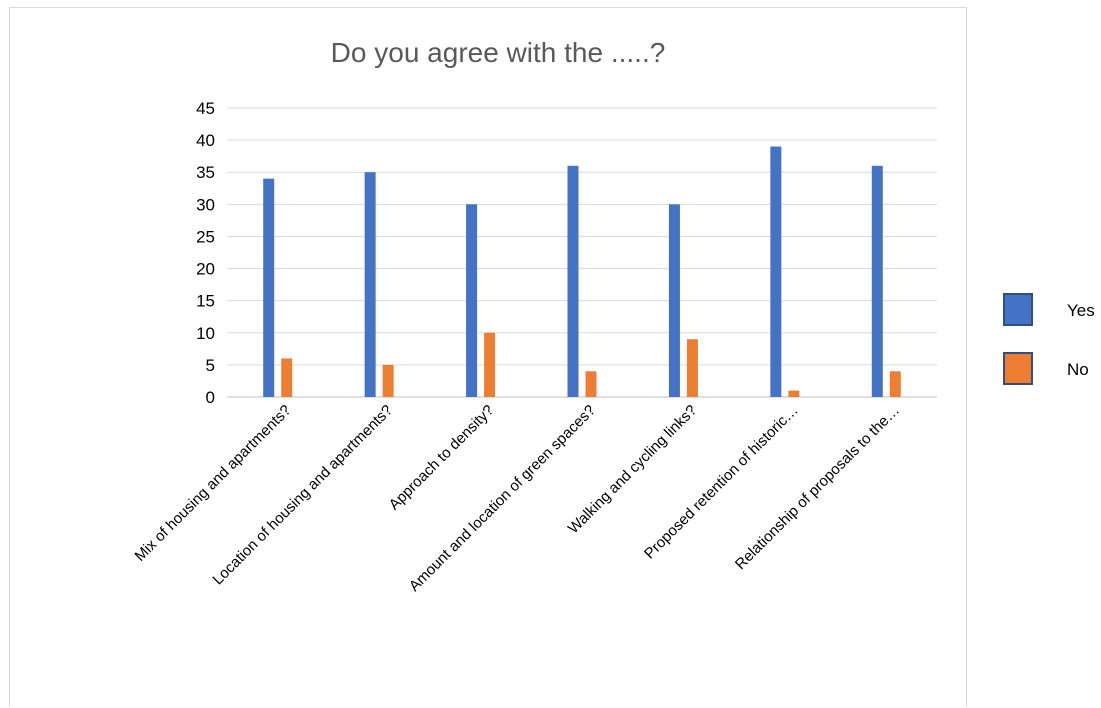  Describe the element at coordinates (205, 333) in the screenshot. I see `y-tick-label: 10` at that location.